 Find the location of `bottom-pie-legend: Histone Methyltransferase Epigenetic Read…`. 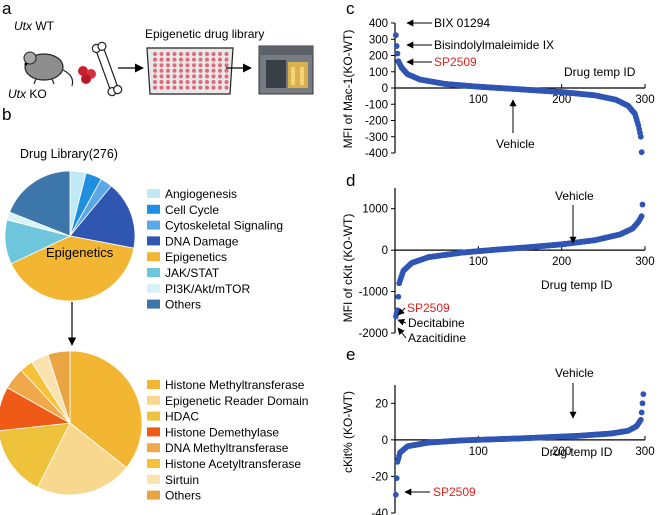

bottom-pie-legend: Histone Methyltransferase Epigenetic Read… is located at coordinates (227, 440).